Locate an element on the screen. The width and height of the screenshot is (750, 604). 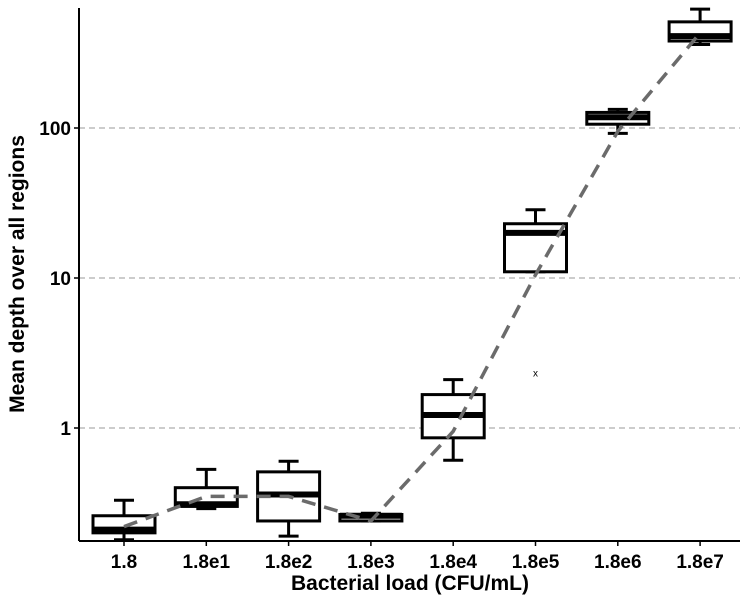
x-axis-title: Bacterial load (CFU/mL) is located at coordinates (410, 583).